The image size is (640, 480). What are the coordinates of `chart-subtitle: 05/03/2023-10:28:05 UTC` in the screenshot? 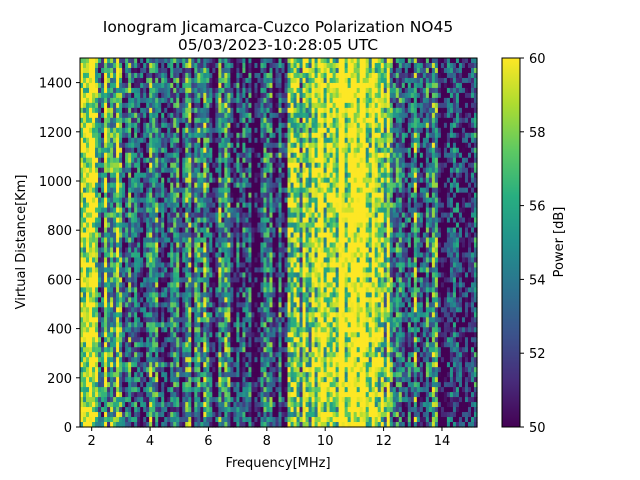 It's located at (278, 45).